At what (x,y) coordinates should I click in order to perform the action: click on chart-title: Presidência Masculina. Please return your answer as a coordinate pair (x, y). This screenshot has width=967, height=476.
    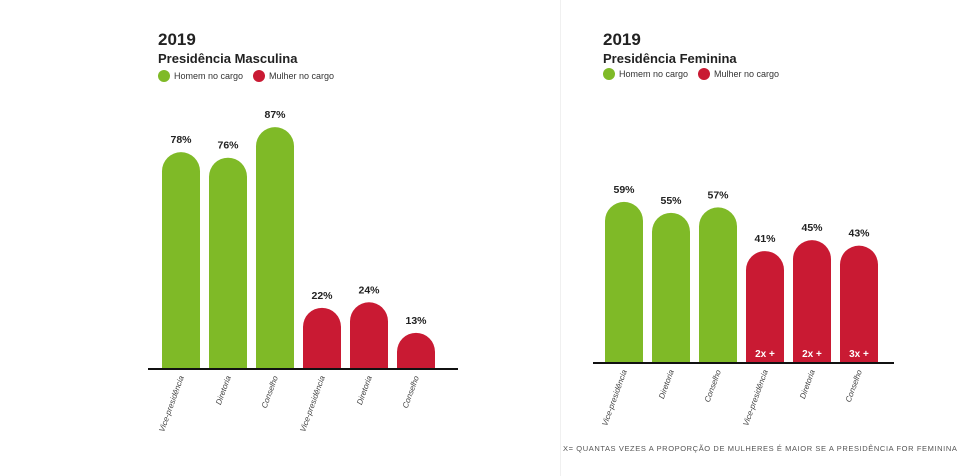
    Looking at the image, I should click on (228, 58).